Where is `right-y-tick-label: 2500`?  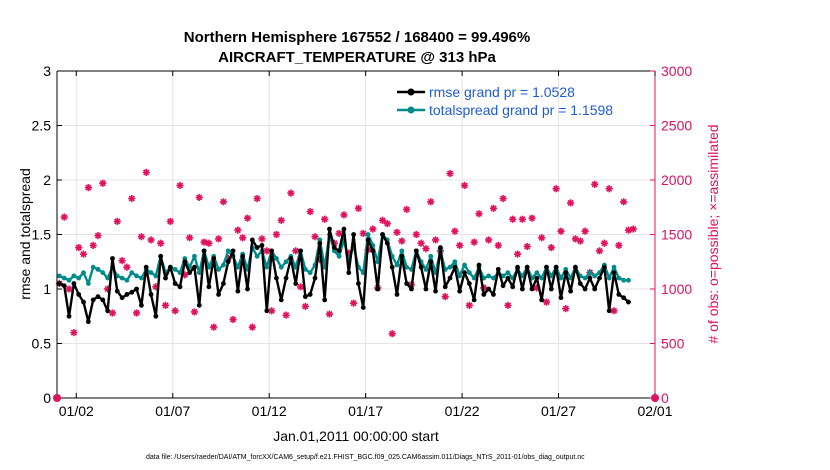 right-y-tick-label: 2500 is located at coordinates (676, 126).